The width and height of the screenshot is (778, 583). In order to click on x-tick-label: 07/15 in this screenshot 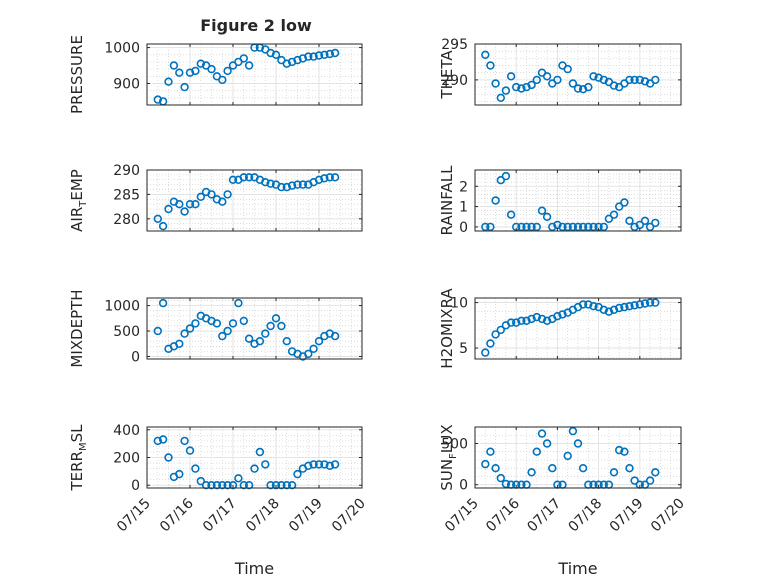, I will do `click(134, 516)`.